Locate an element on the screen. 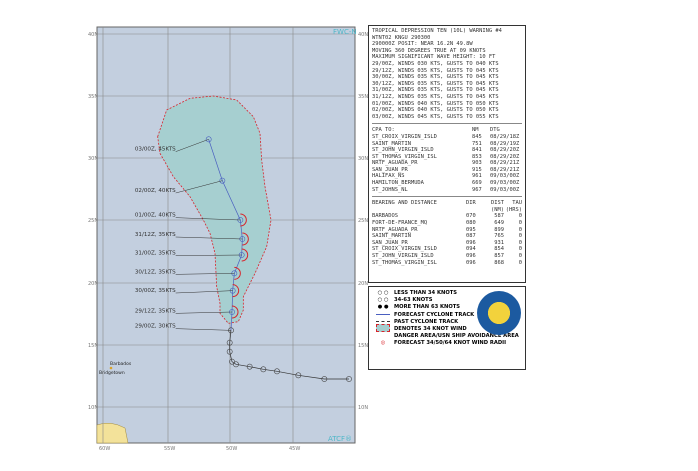 The height and width of the screenshot is (471, 698). warning-line: 290000Z POSIT: NEAR 16.2N 49.8W is located at coordinates (422, 44).